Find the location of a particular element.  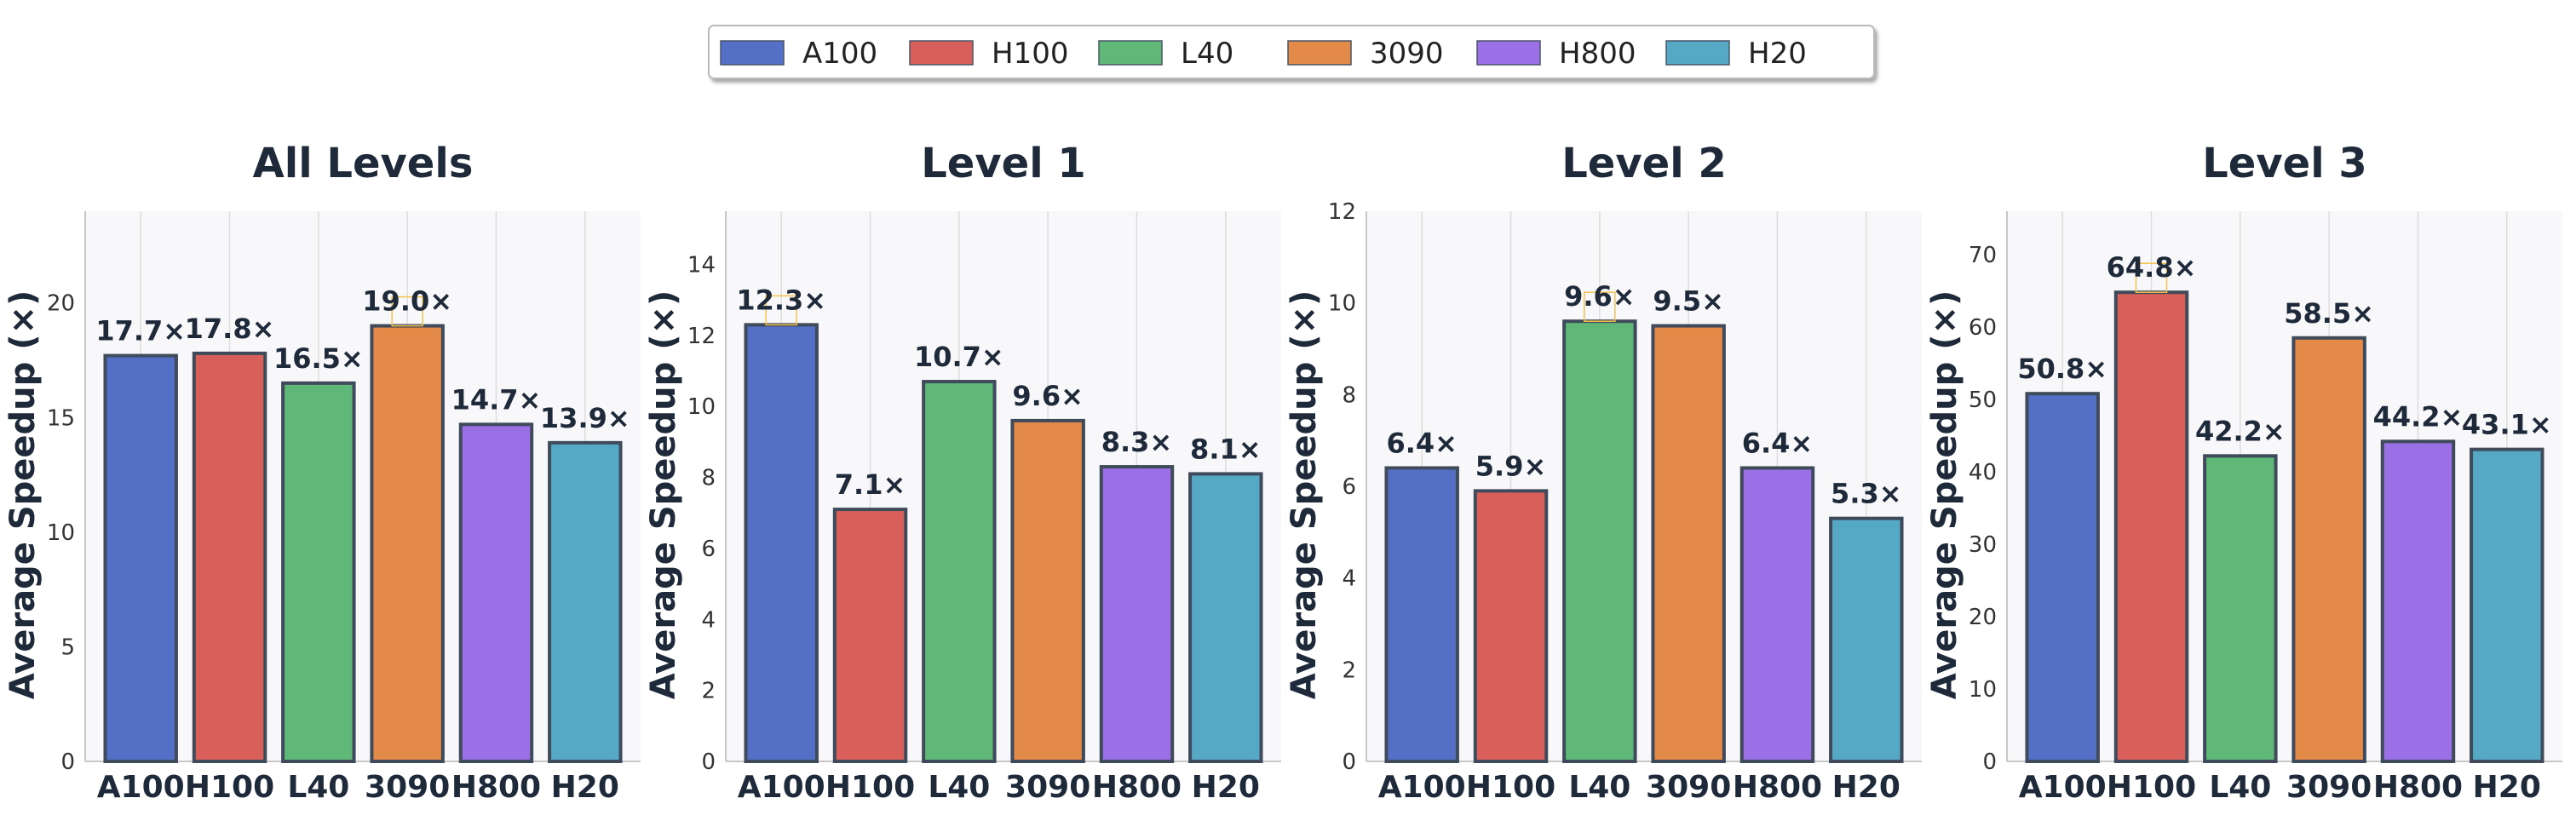

panel-title: Level 2 is located at coordinates (1644, 163).